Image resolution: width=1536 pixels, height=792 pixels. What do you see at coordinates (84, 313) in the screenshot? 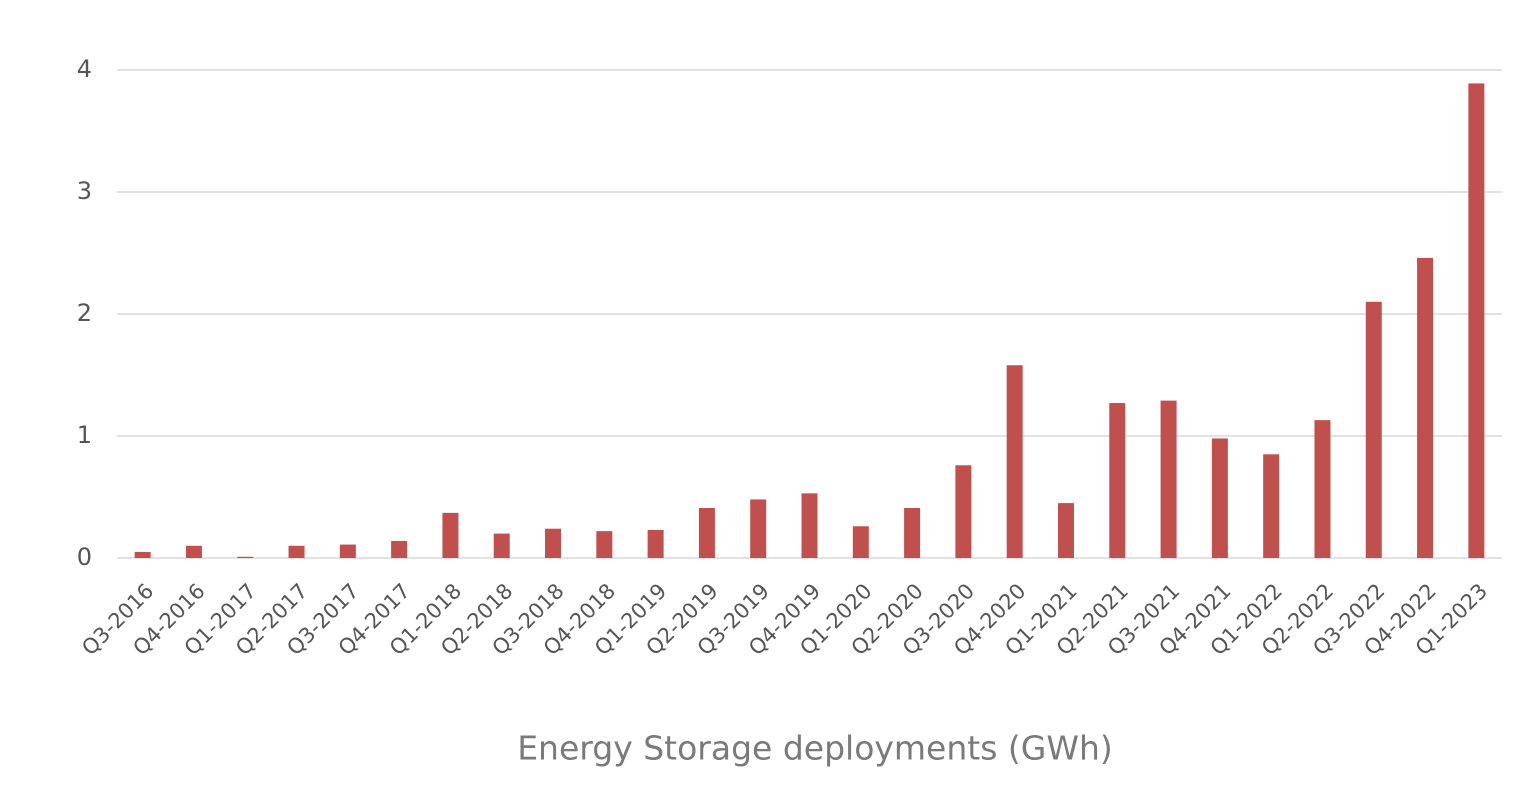
I see `y-tick-label: 2` at bounding box center [84, 313].